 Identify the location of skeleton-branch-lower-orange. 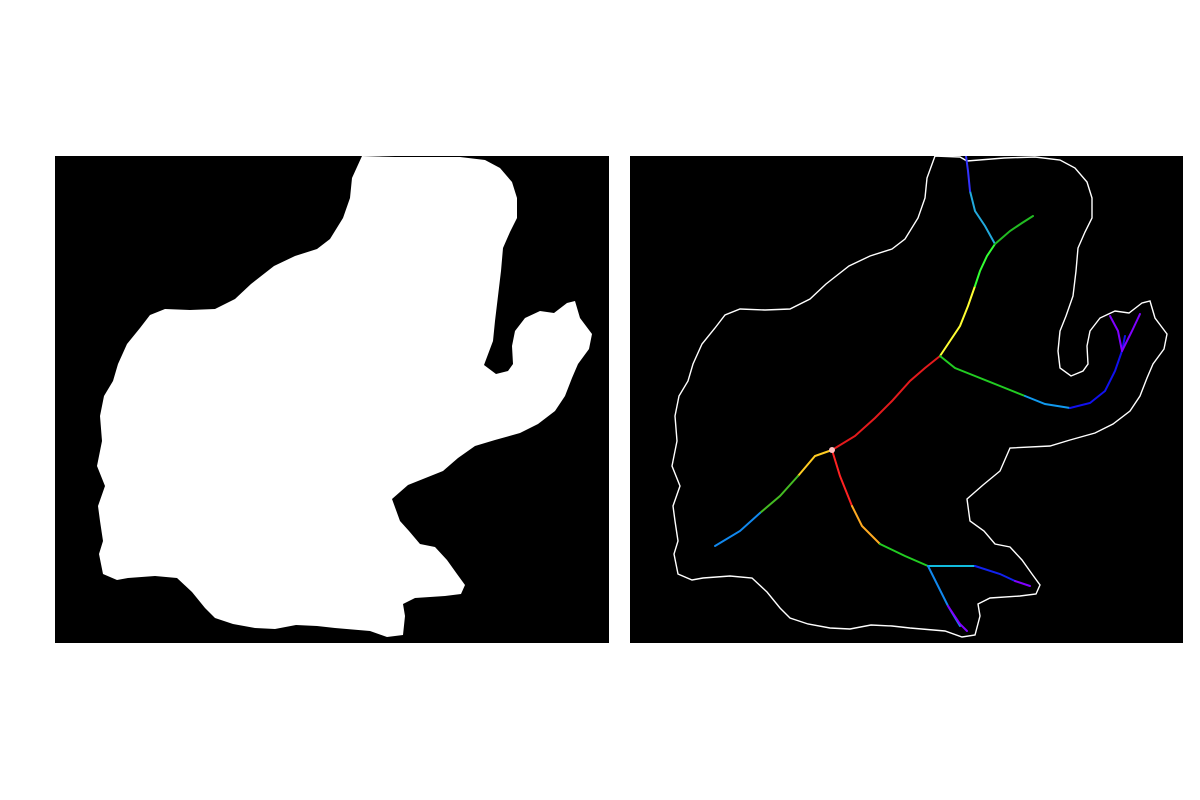
(866, 525).